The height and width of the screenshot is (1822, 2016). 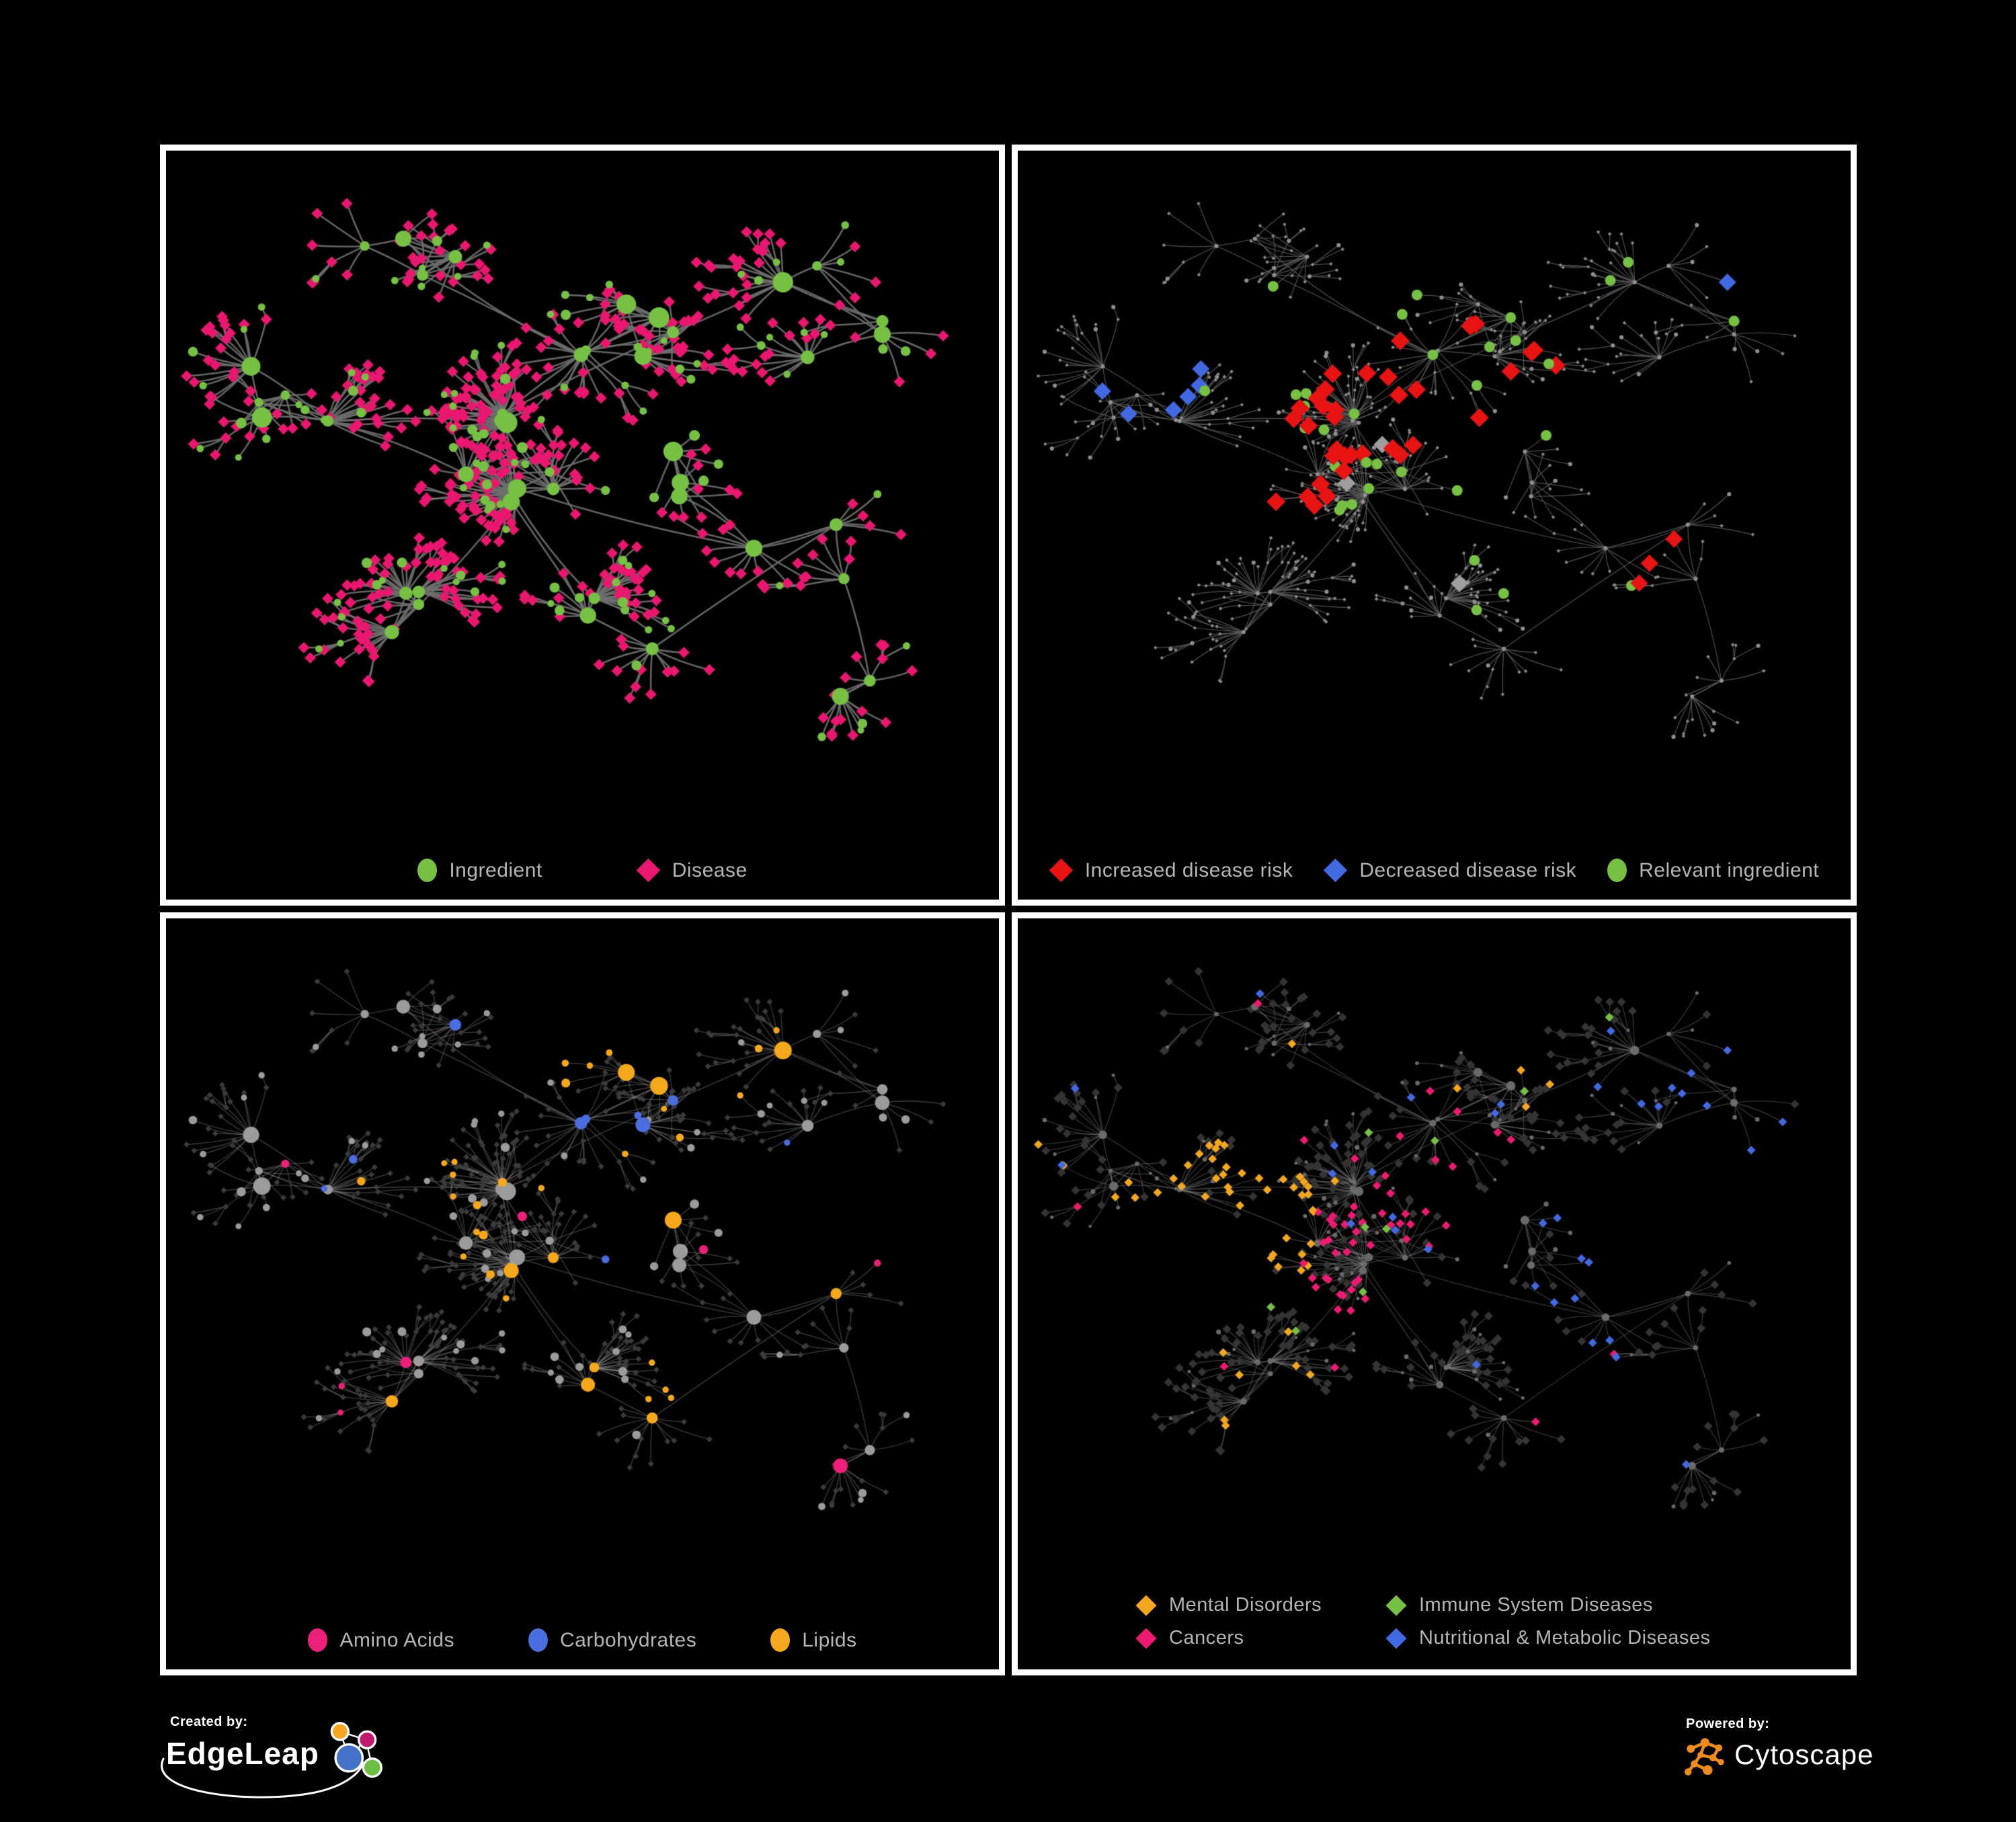 I want to click on legend-ingredient-disease: Ingredient Disease, so click(x=582, y=870).